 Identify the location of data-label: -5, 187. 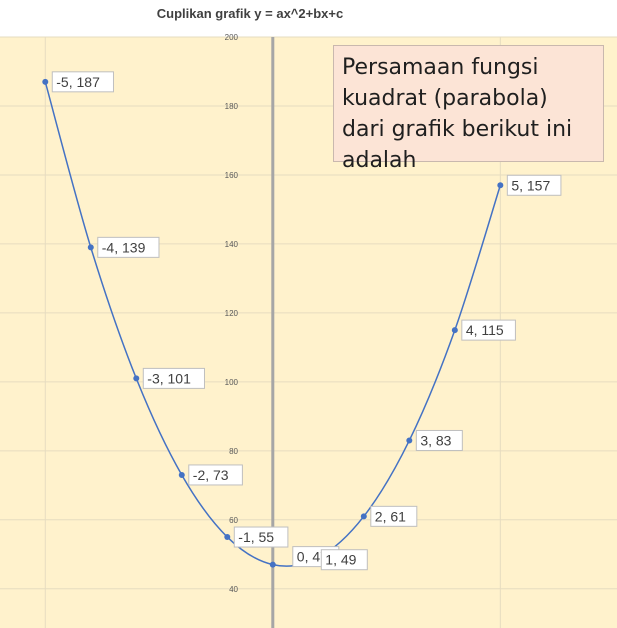
(82, 82).